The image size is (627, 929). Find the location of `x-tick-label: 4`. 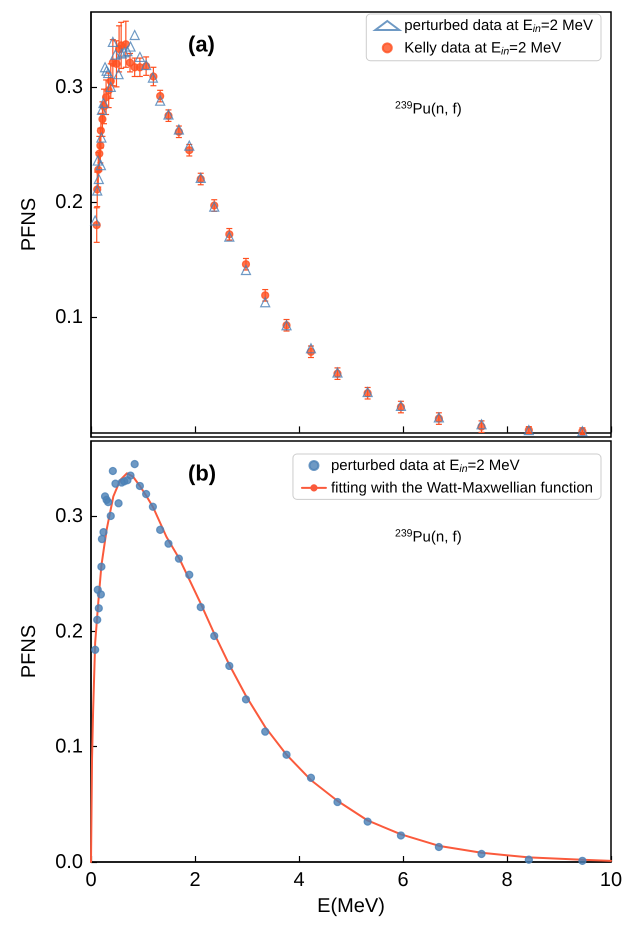

x-tick-label: 4 is located at coordinates (299, 880).